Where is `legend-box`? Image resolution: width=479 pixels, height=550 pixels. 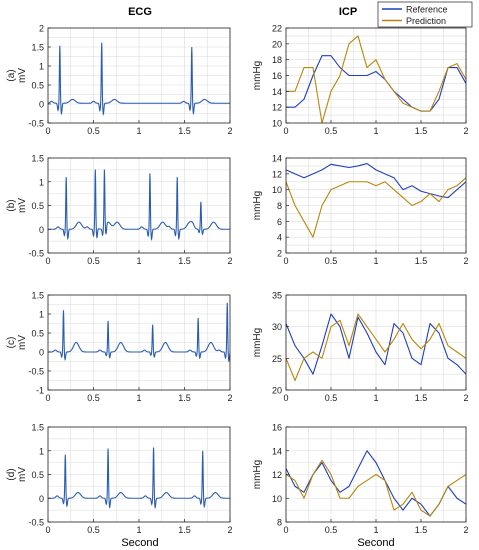
legend-box is located at coordinates (425, 14).